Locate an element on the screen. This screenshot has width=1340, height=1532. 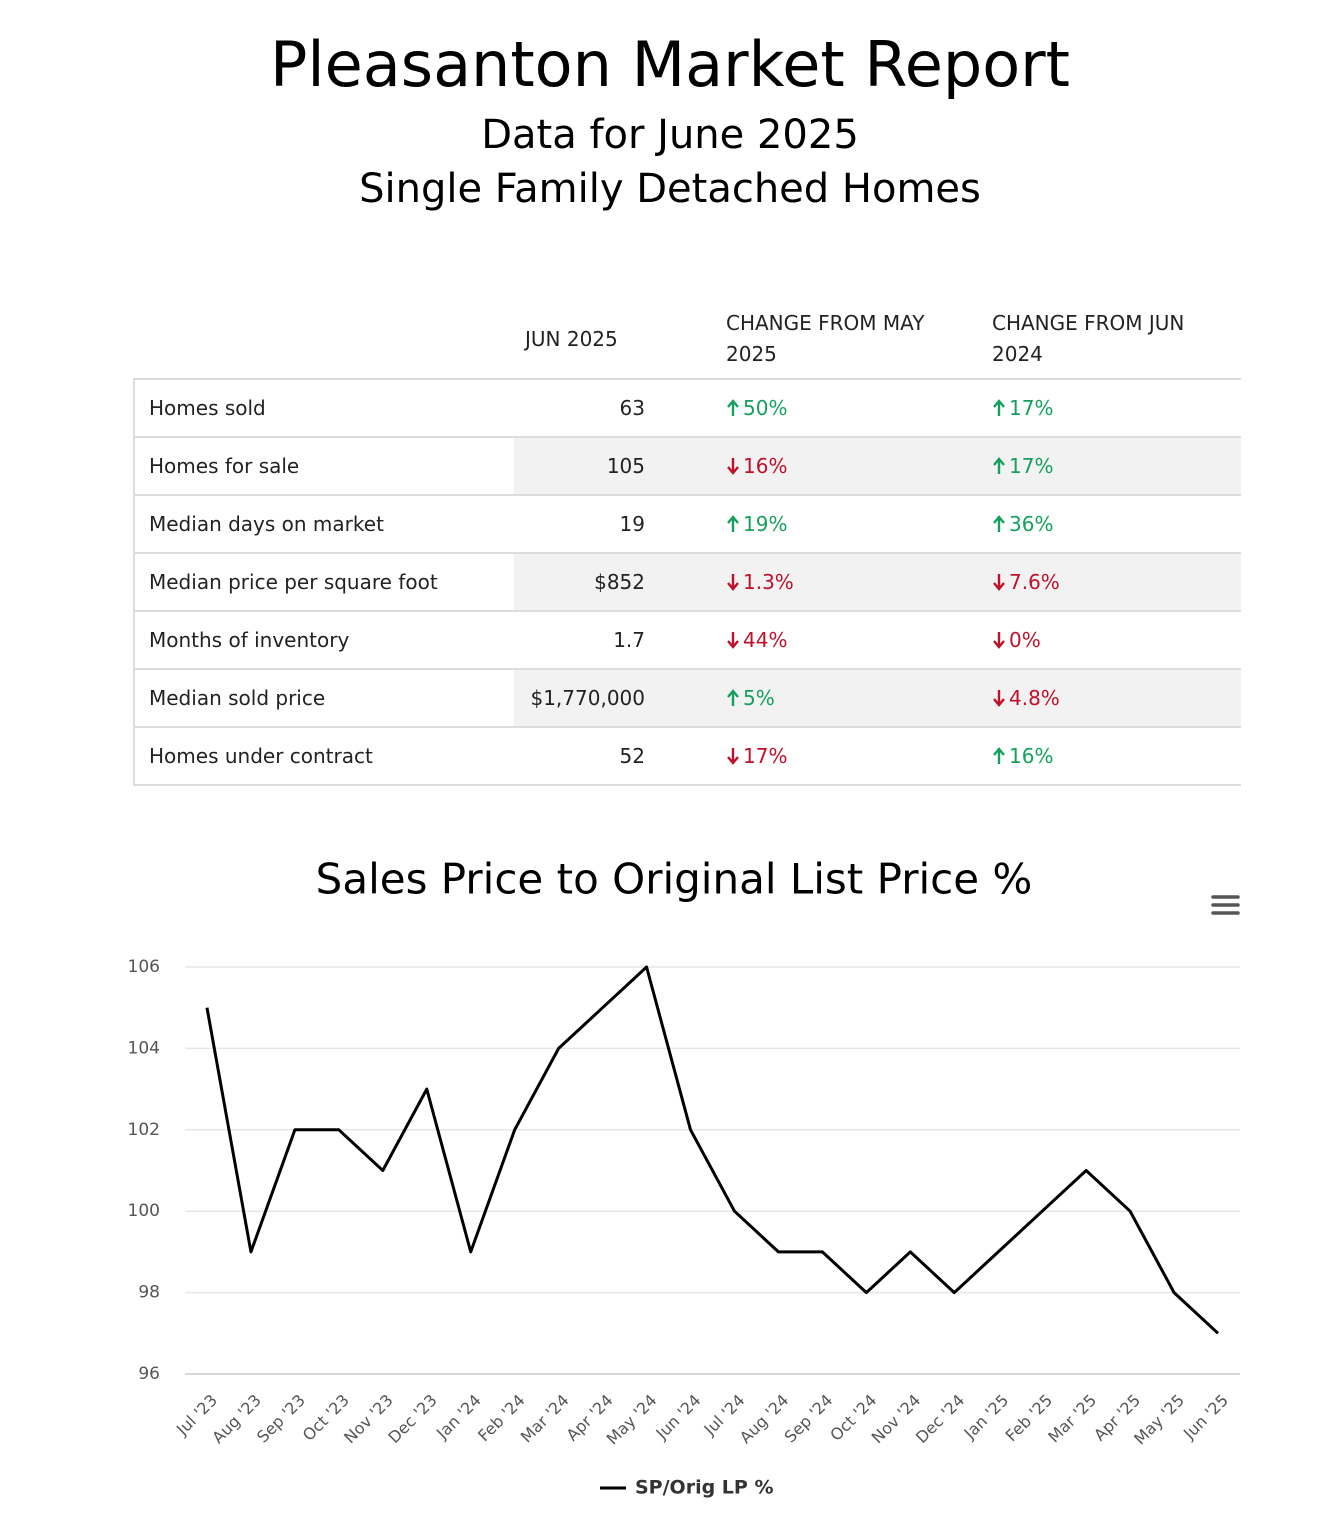
change-cell: 4.8% is located at coordinates (1084, 698).